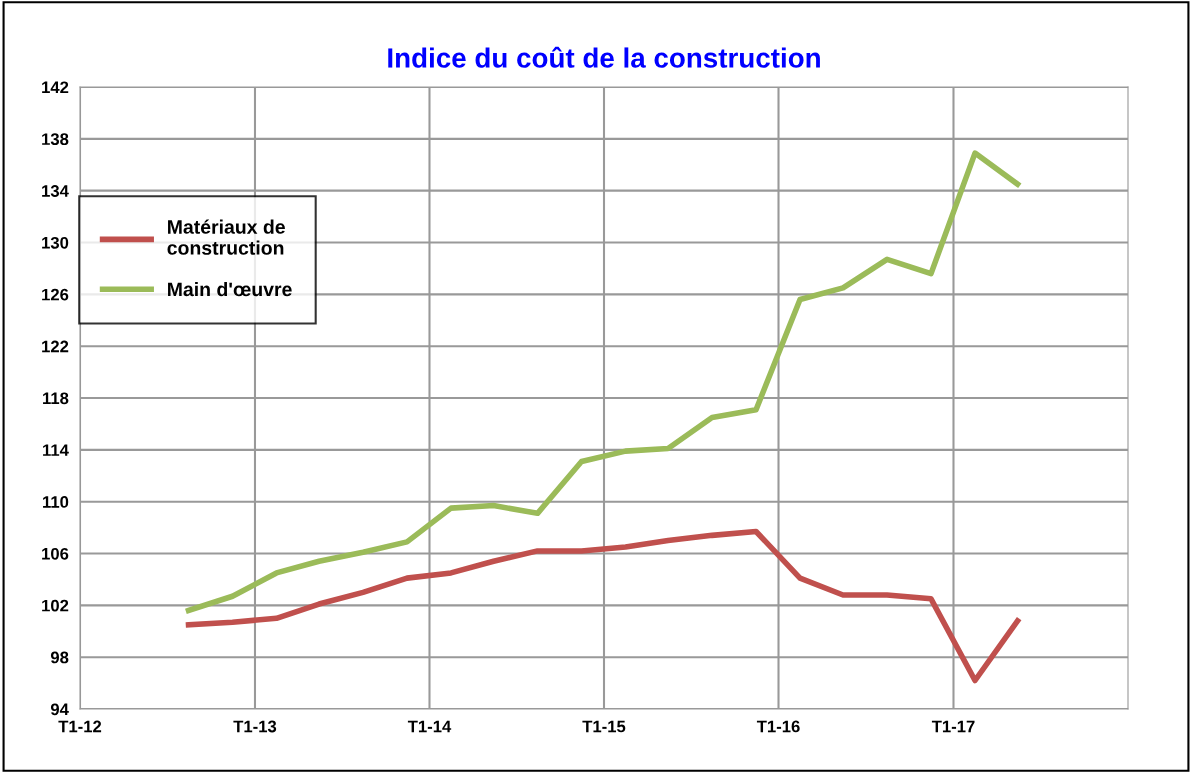 The image size is (1192, 773). What do you see at coordinates (56, 450) in the screenshot?
I see `y-tick-label: 114` at bounding box center [56, 450].